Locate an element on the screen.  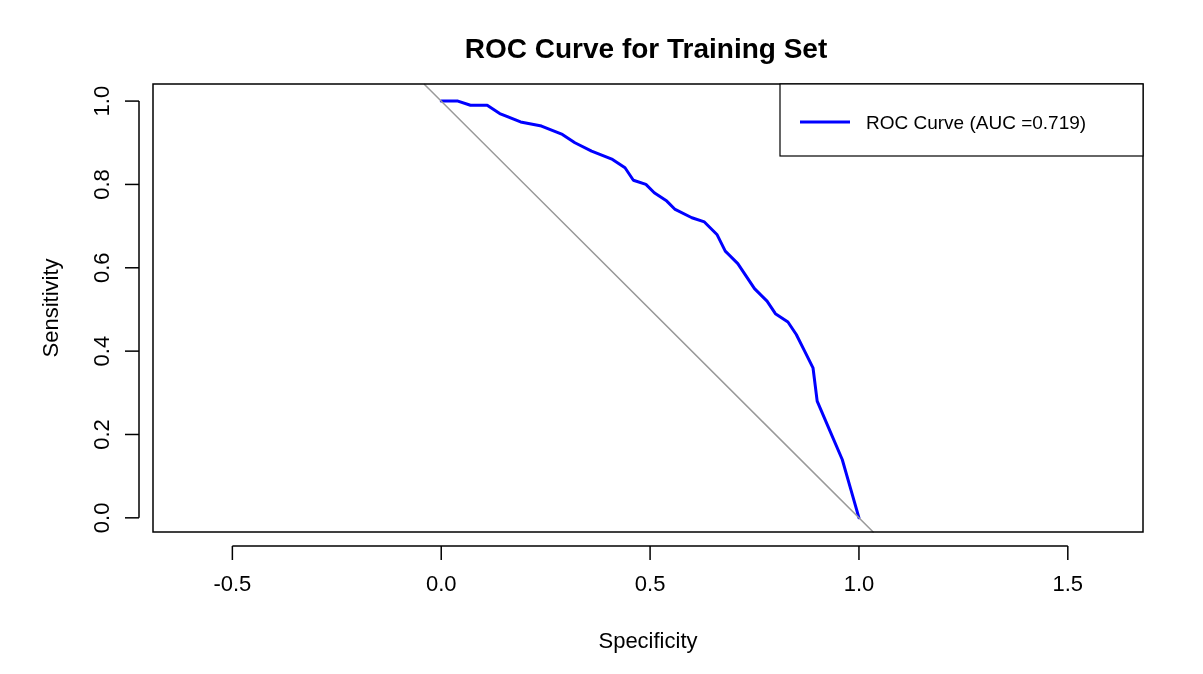
x-tick-label: -0.5 is located at coordinates (232, 583).